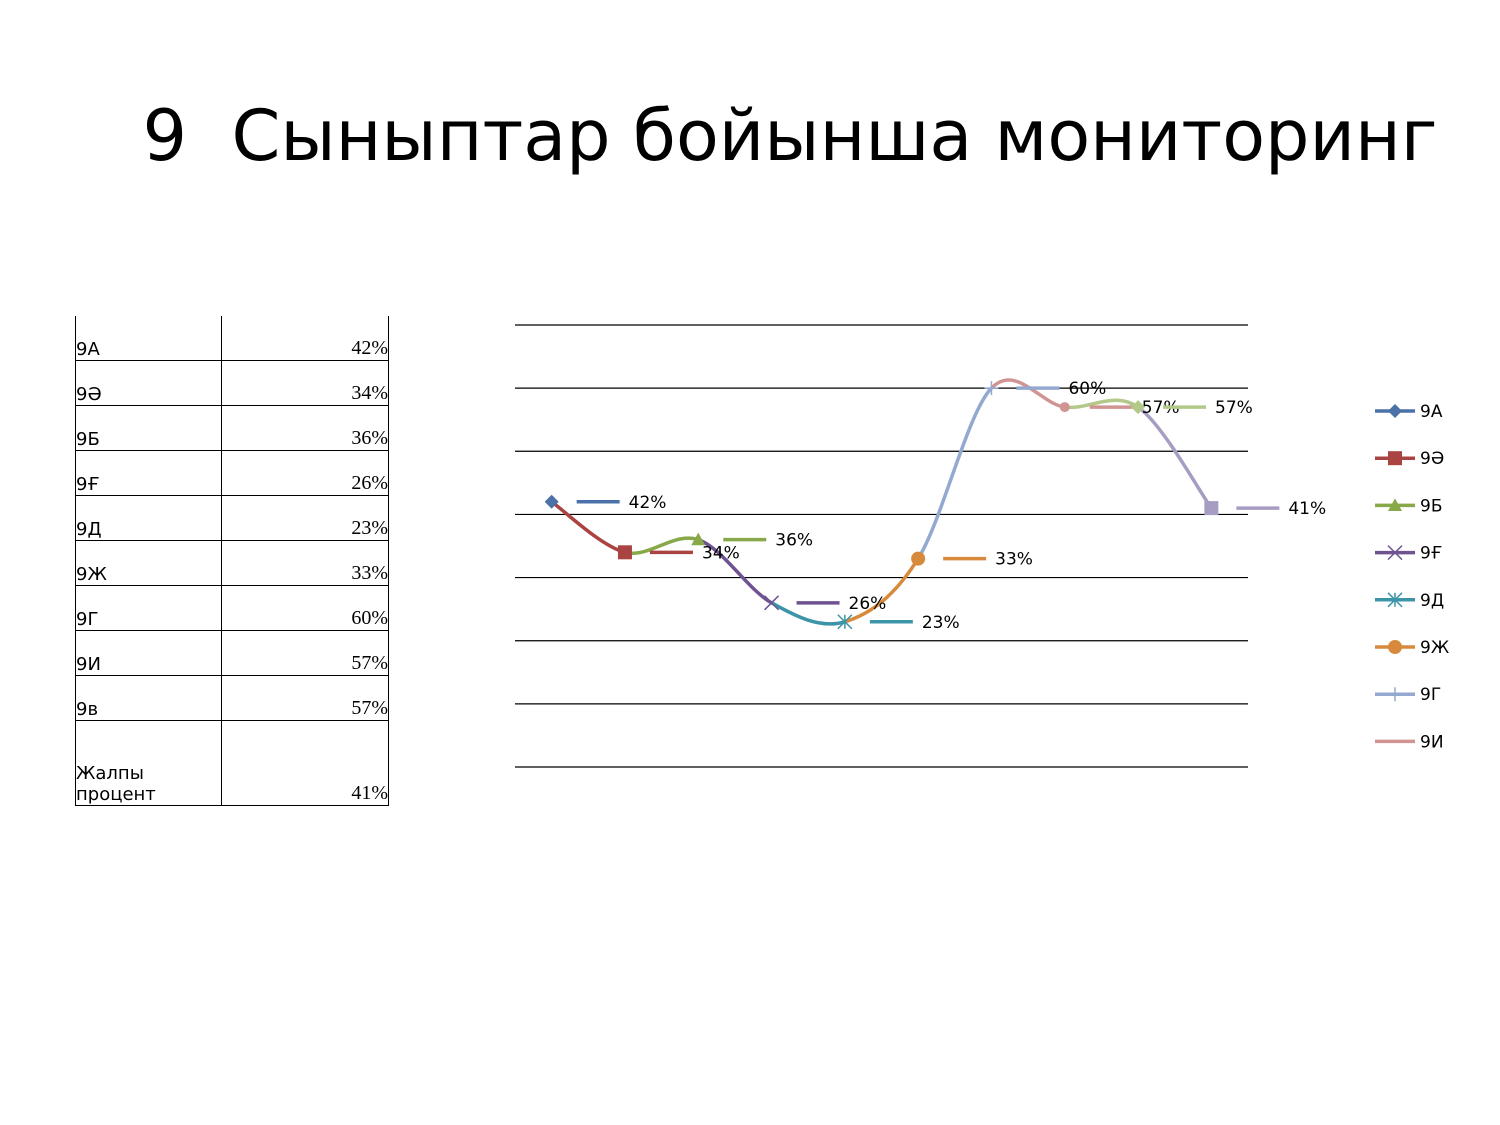  I want to click on label-cell: 9Б, so click(148, 428).